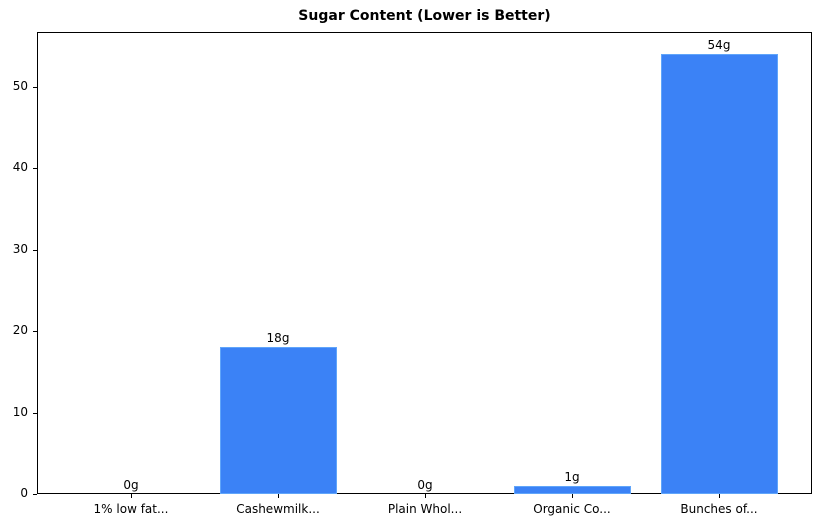 The image size is (822, 528). I want to click on bar-value-label: 54g, so click(719, 45).